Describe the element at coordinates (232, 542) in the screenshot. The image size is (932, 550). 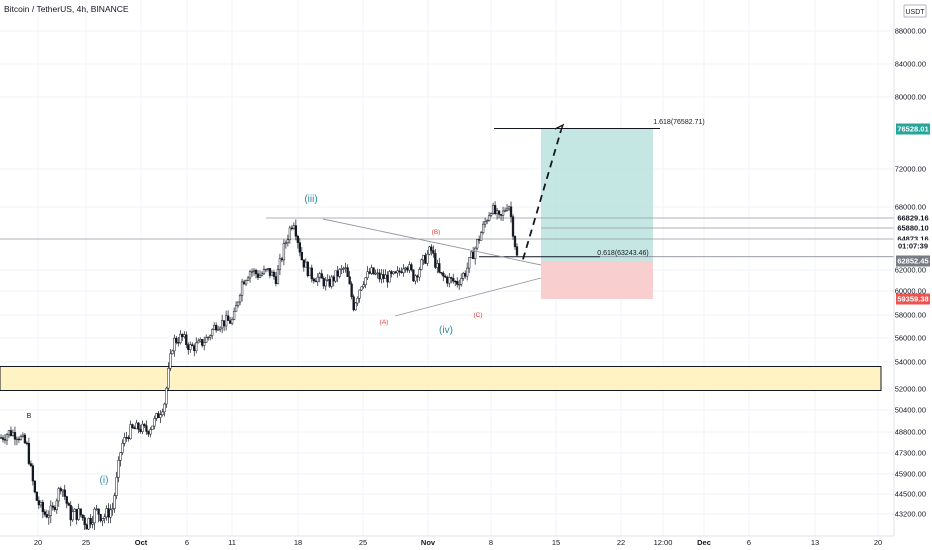
I see `time-tick: 11` at that location.